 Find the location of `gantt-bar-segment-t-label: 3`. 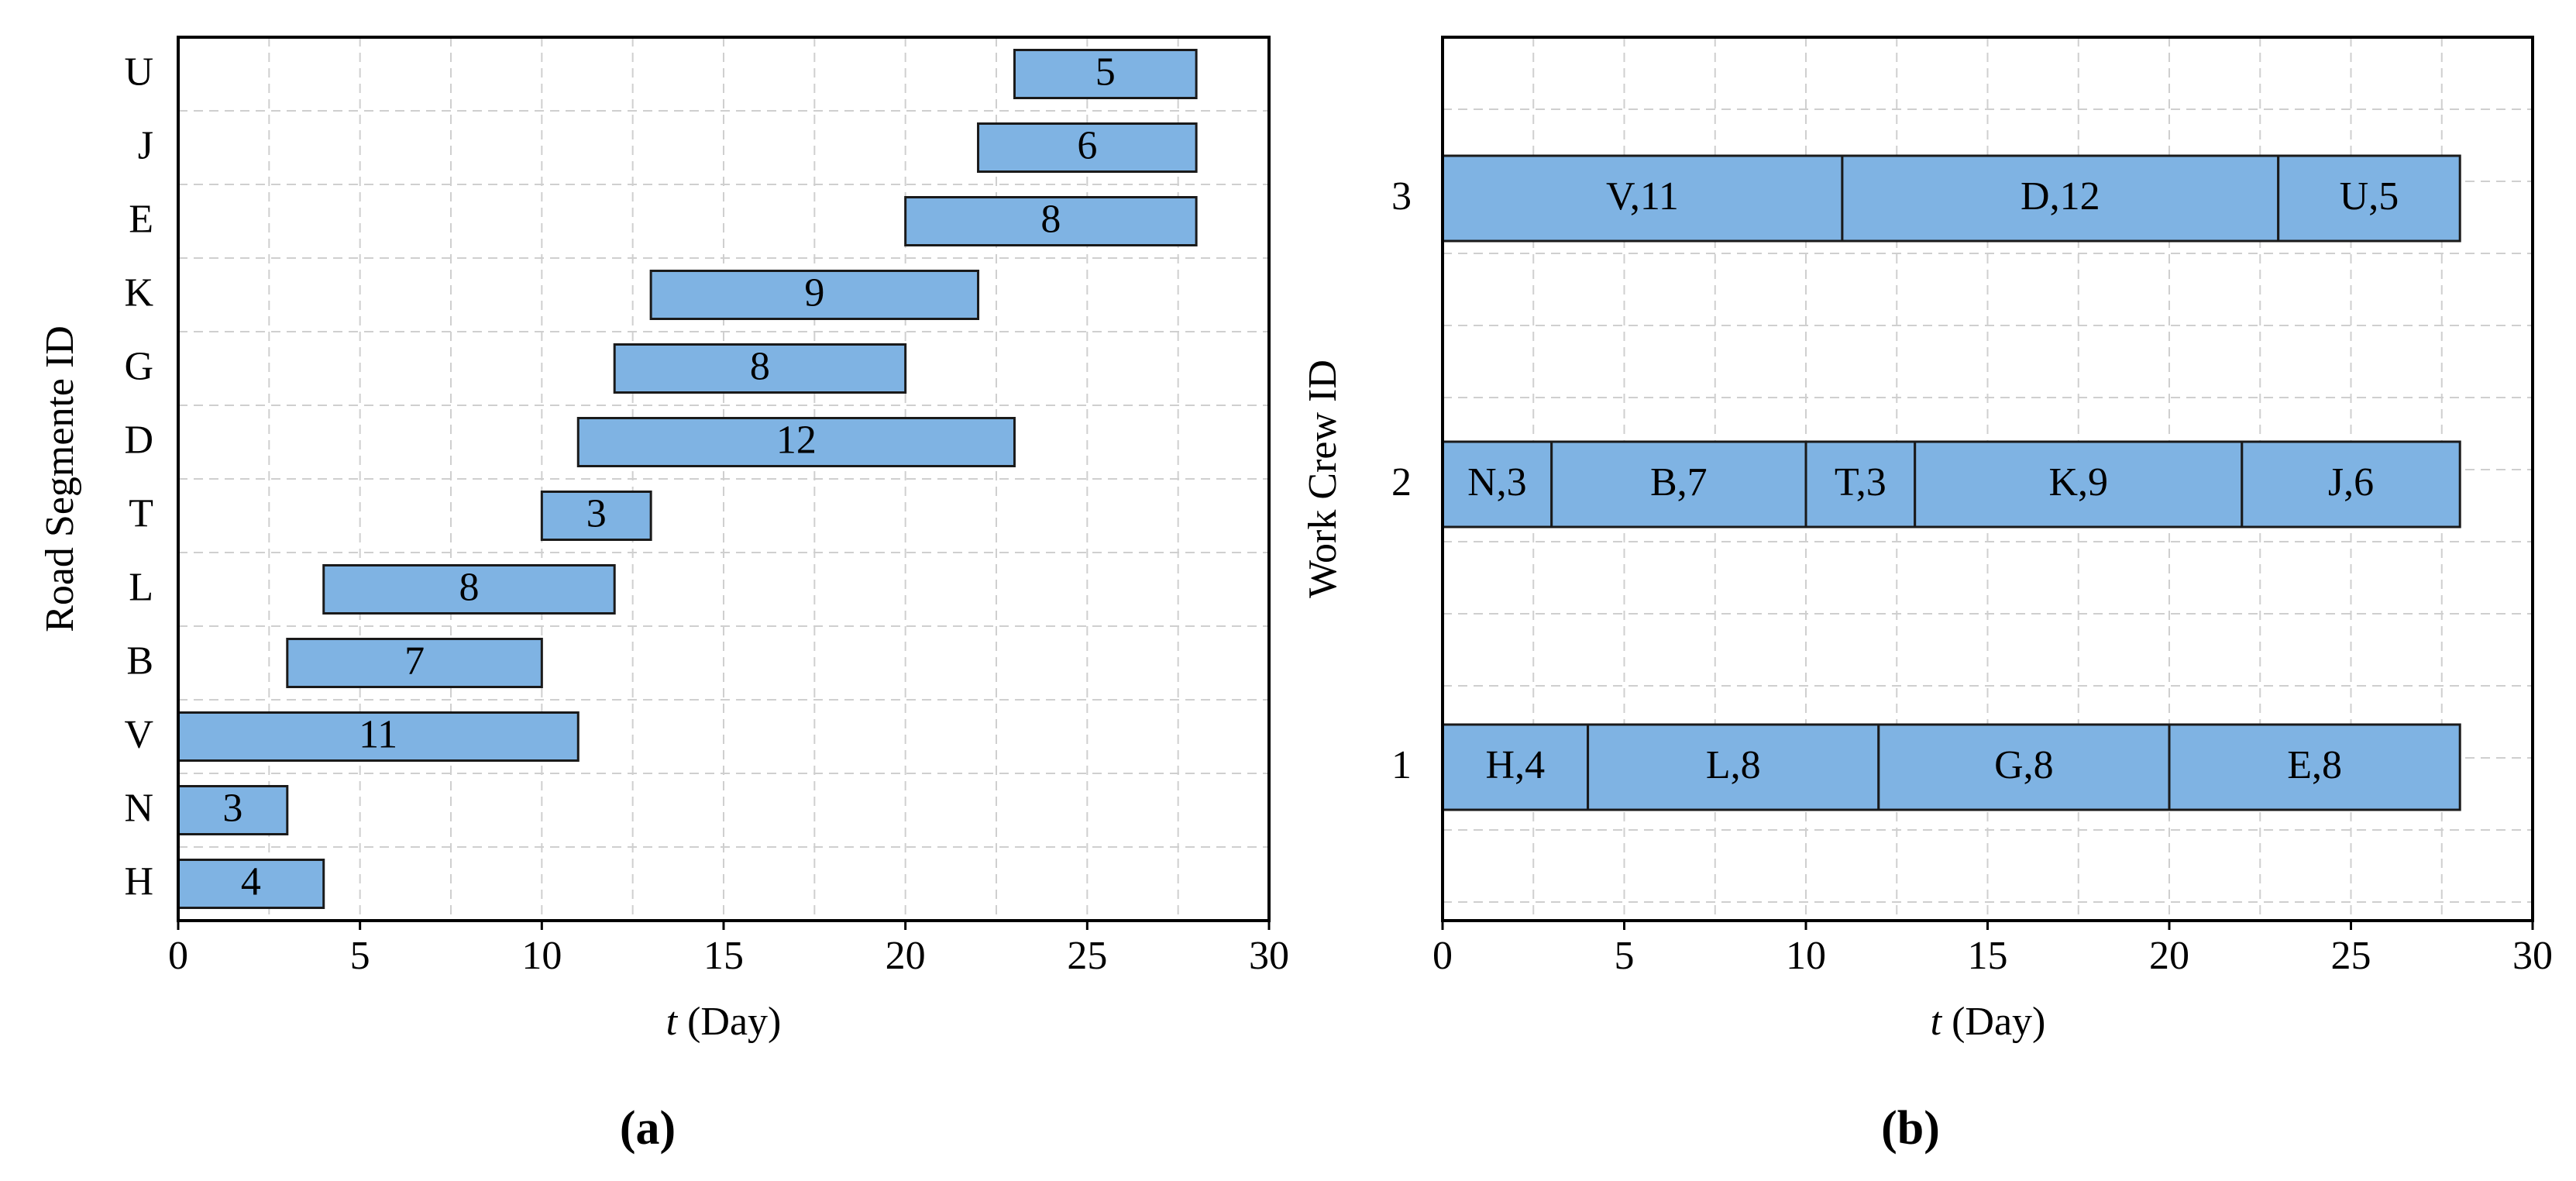

gantt-bar-segment-t-label: 3 is located at coordinates (596, 513).